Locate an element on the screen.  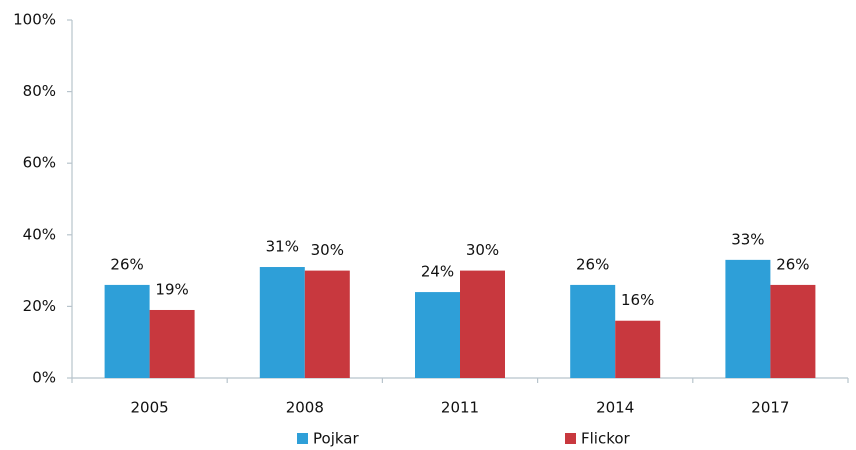
y-tick-label: 100% is located at coordinates (34, 20).